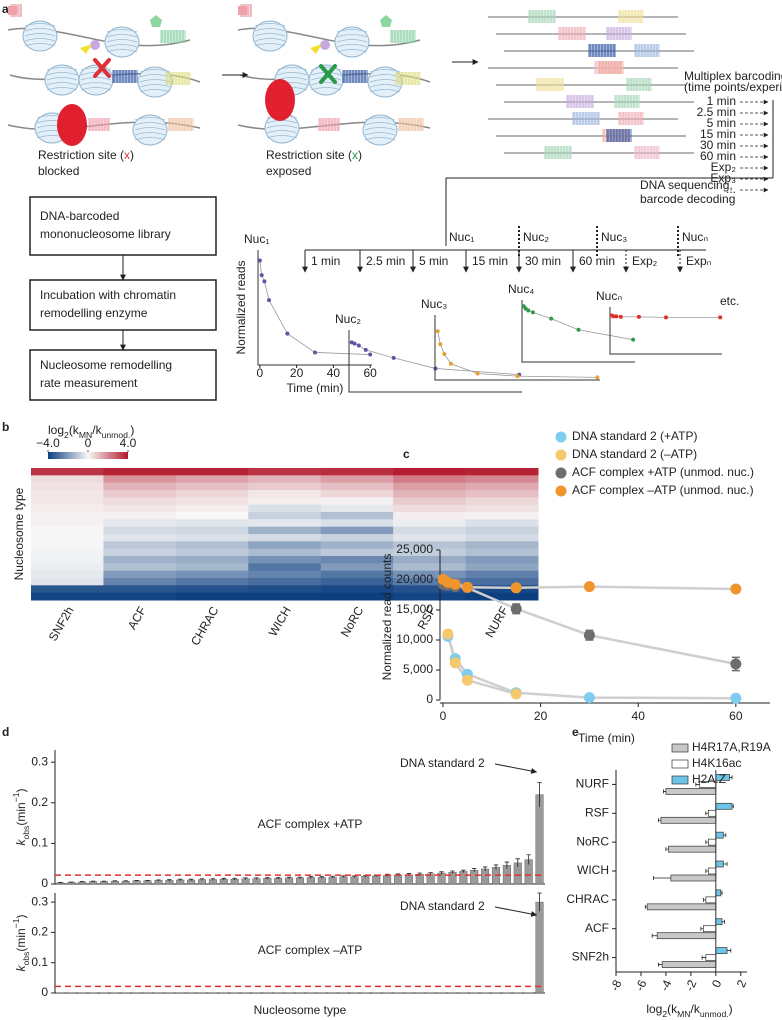  I want to click on annotation-arrow, so click(516, 768).